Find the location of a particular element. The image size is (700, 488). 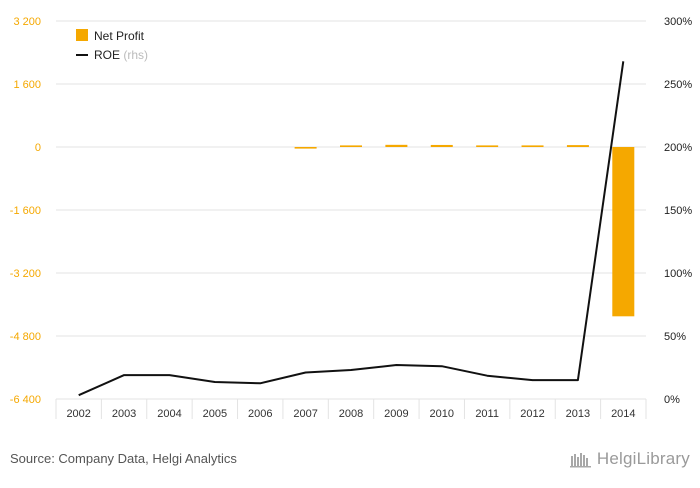

x-tick-label: 2014 is located at coordinates (623, 414).